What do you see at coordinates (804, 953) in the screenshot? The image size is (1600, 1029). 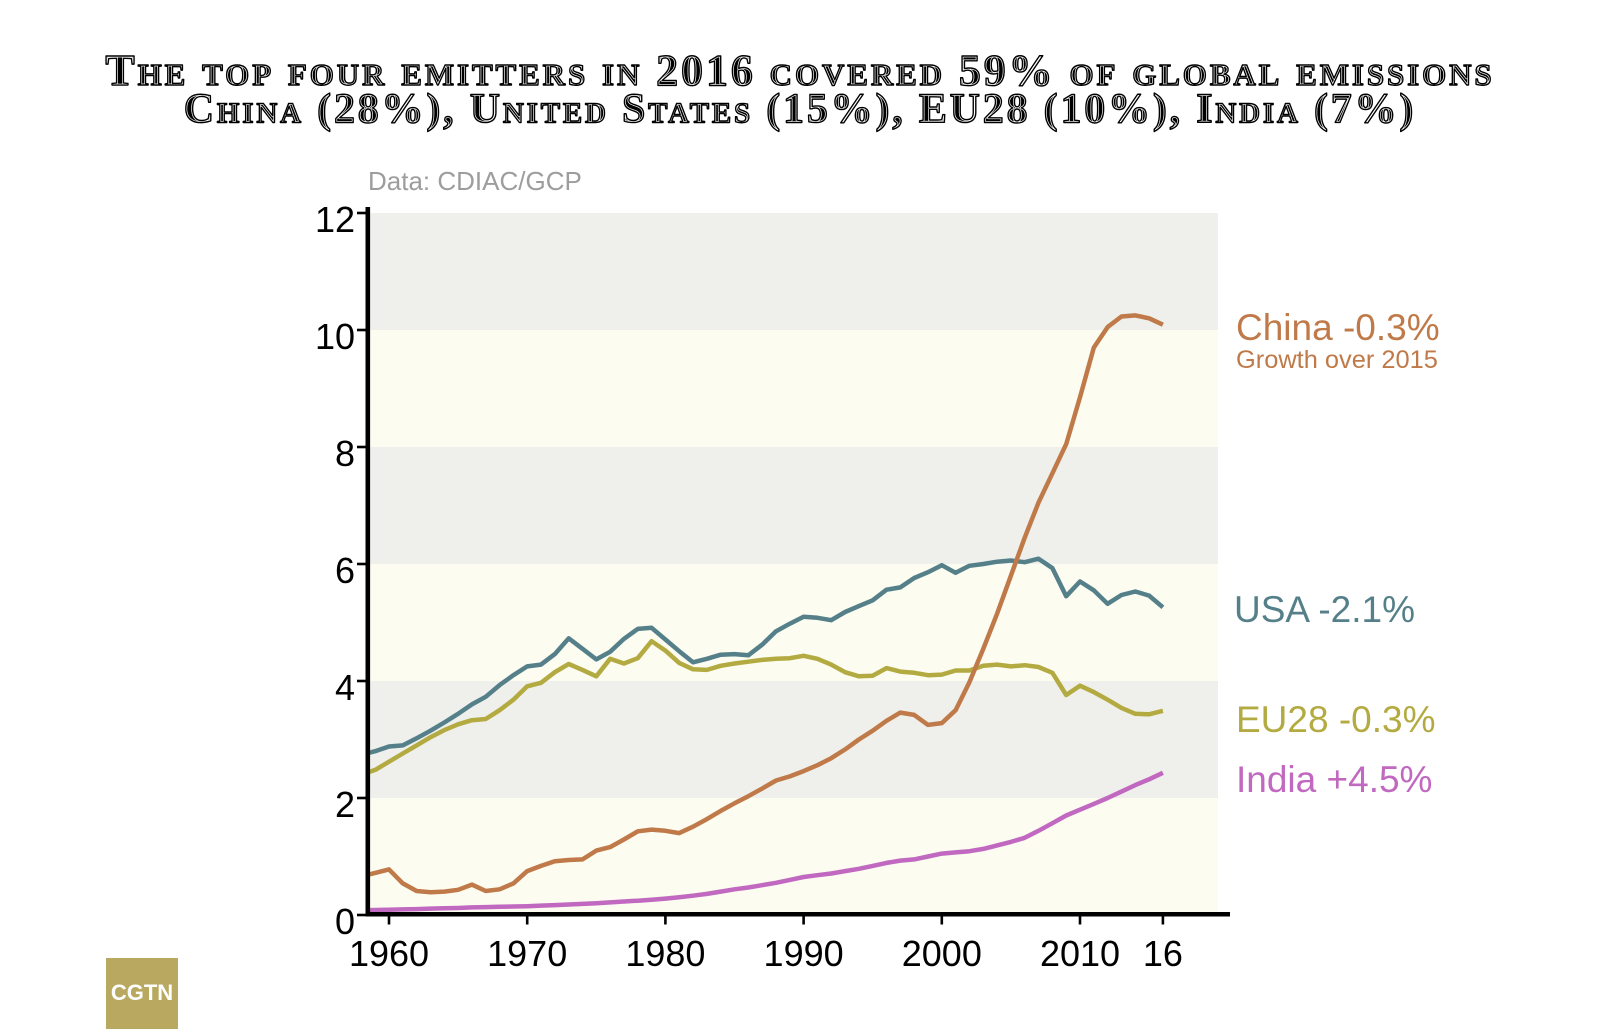 I see `svg-text: 1990` at bounding box center [804, 953].